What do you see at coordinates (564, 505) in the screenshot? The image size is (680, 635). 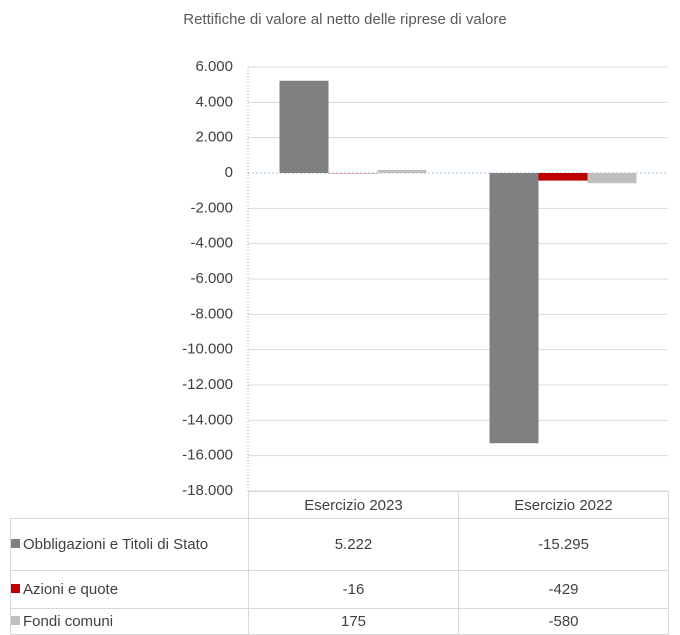 I see `x-tick-label: Esercizio 2022` at bounding box center [564, 505].